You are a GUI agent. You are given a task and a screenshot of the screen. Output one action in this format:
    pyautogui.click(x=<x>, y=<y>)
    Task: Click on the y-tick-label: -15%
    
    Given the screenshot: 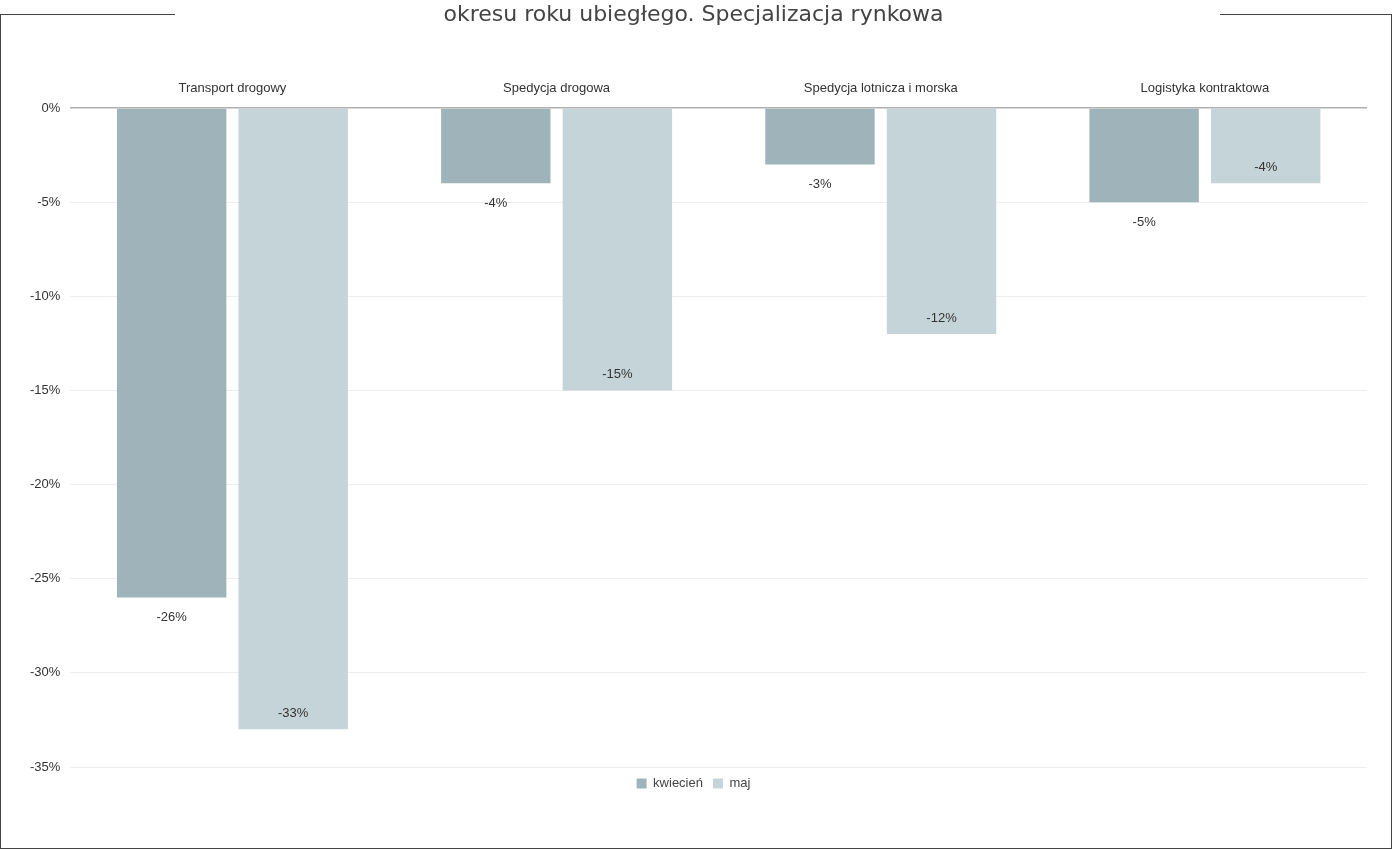 What is the action you would take?
    pyautogui.click(x=45, y=390)
    